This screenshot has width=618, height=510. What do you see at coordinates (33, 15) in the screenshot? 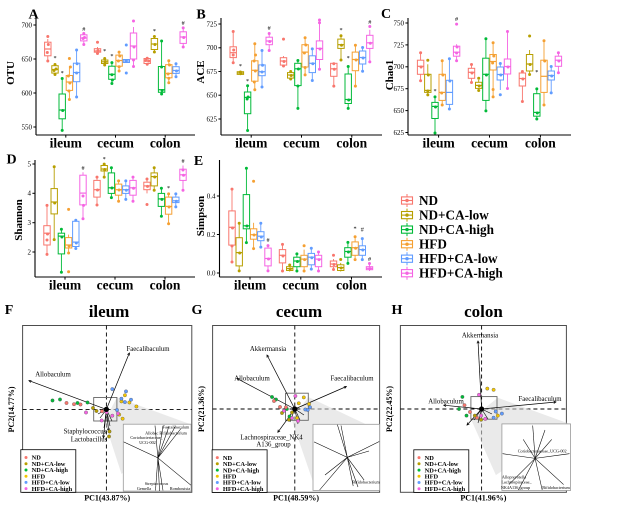
I see `svg-text: A` at bounding box center [33, 15].